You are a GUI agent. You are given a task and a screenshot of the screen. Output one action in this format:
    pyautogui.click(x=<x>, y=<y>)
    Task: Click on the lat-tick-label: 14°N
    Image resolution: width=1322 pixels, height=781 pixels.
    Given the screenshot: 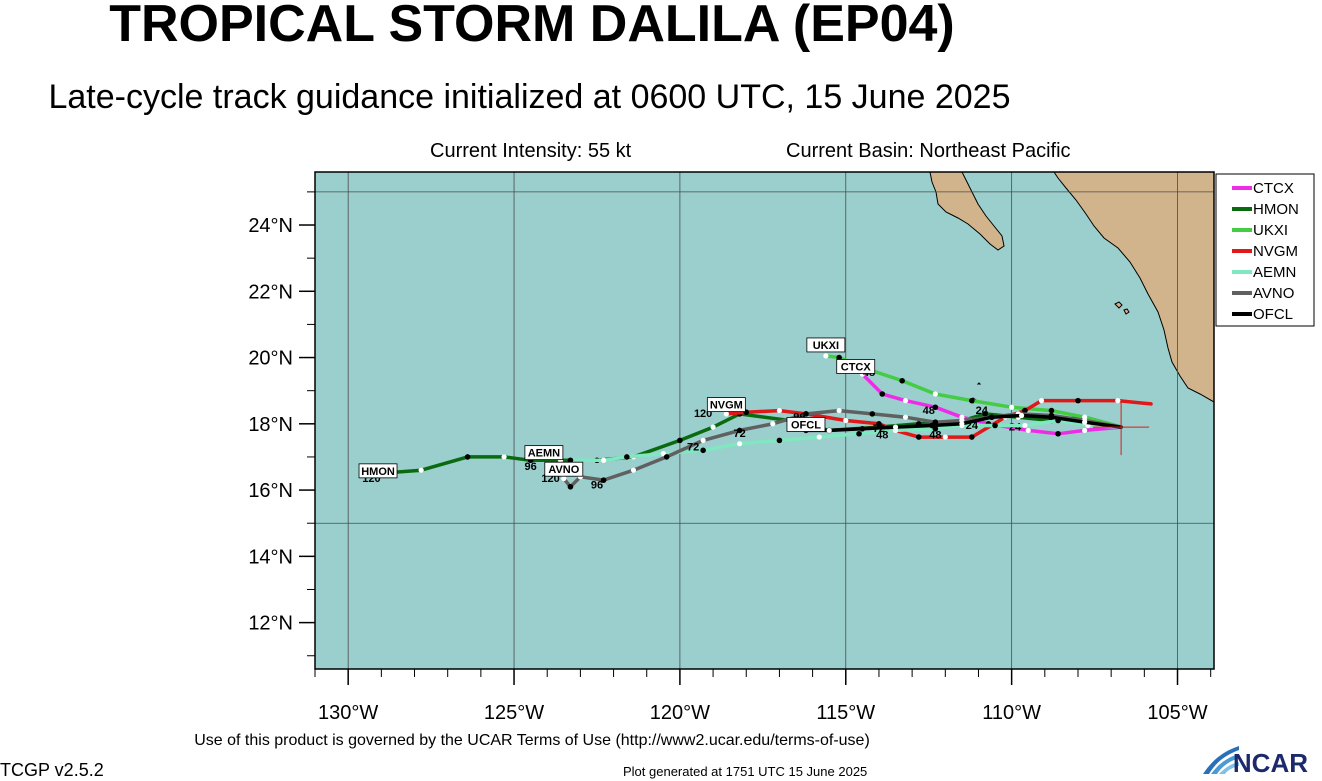 What is the action you would take?
    pyautogui.click(x=270, y=557)
    